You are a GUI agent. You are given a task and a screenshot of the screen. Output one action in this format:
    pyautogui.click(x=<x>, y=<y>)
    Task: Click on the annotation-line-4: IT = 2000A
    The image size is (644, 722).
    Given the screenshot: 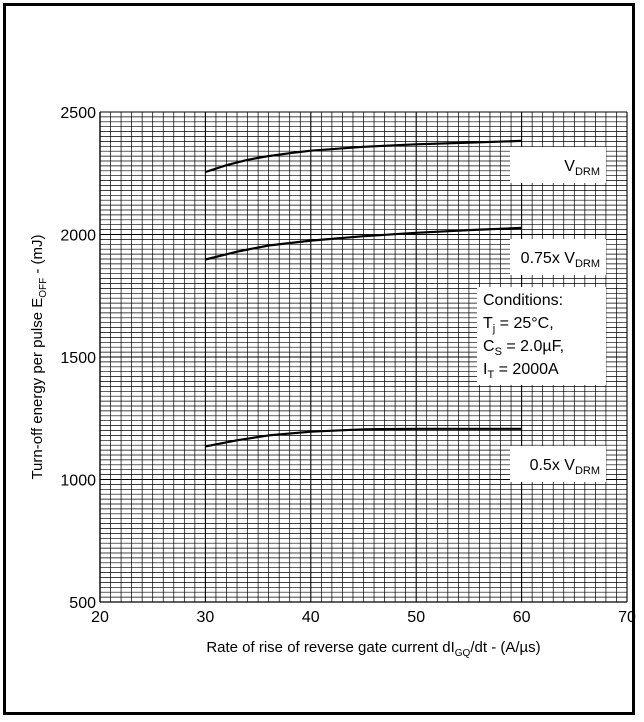 What is the action you would take?
    pyautogui.click(x=521, y=371)
    